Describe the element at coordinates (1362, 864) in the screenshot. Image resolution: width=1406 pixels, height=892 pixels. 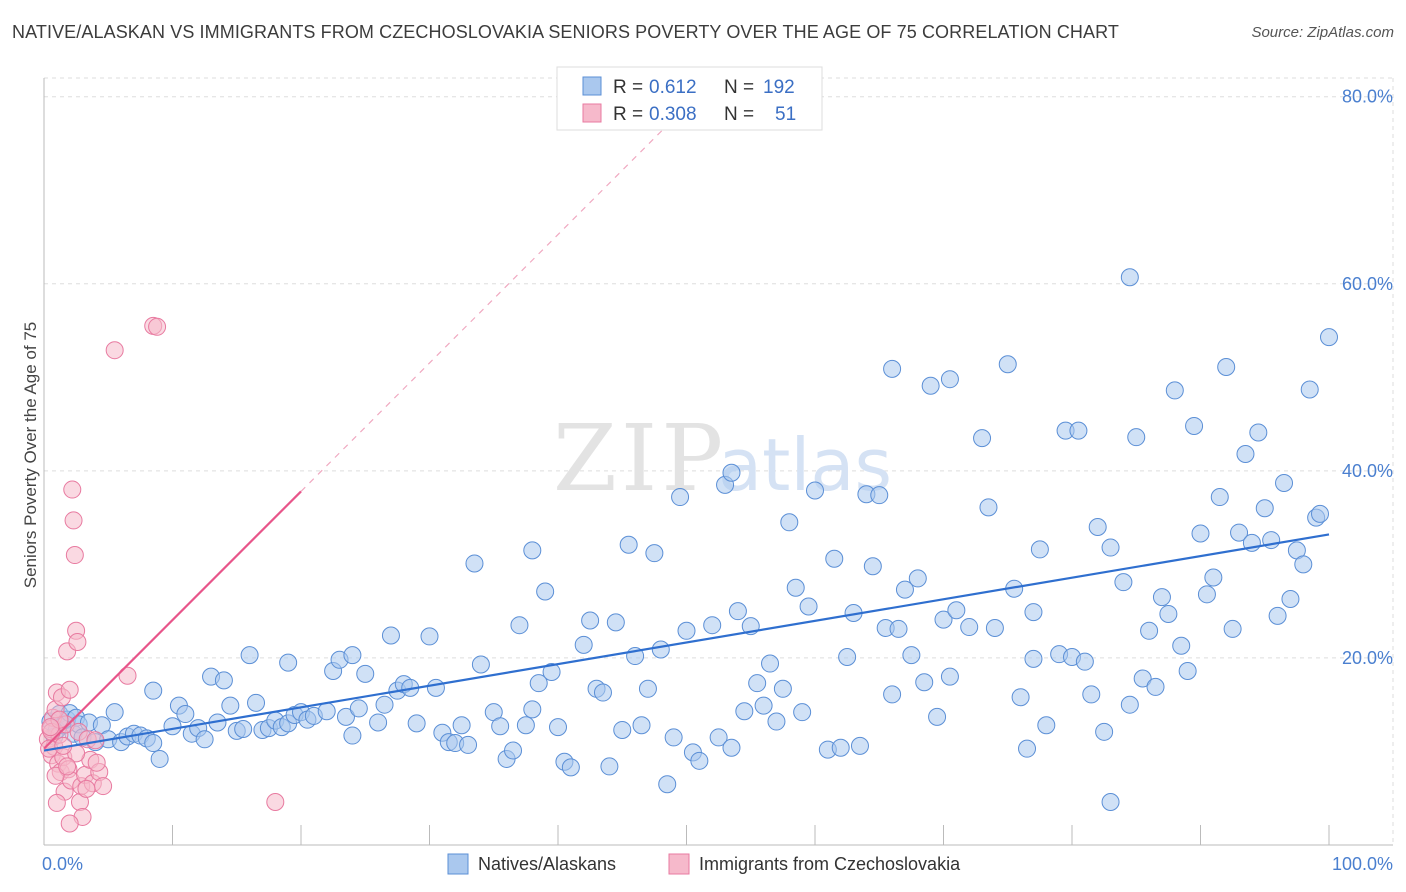
I see `x-tick-label-1: 100.0%` at that location.